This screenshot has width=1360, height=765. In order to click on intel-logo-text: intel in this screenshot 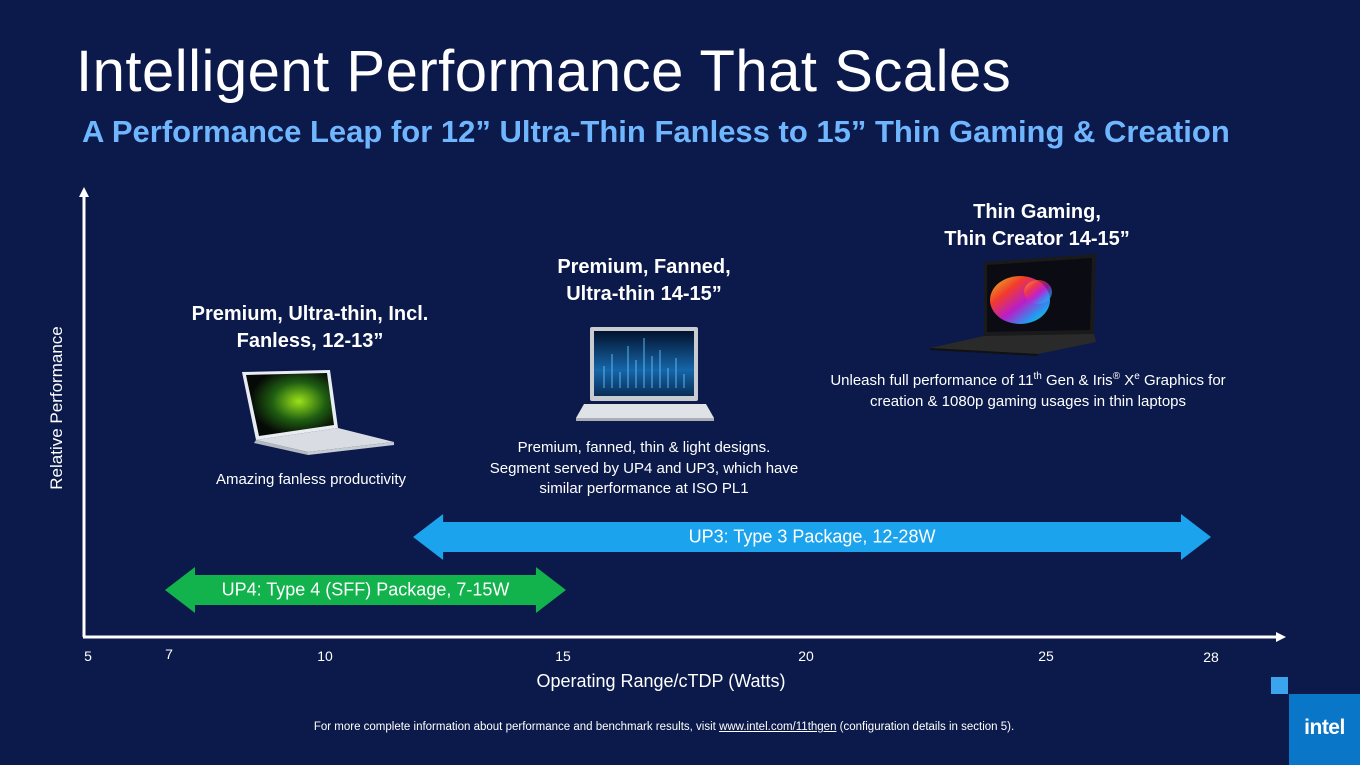, I will do `click(1324, 727)`.